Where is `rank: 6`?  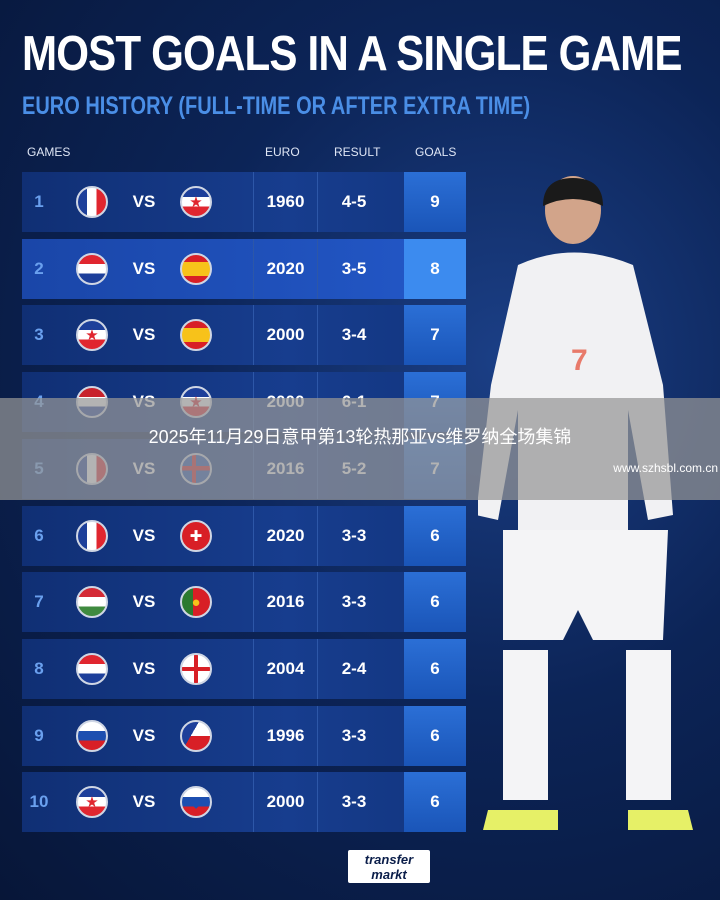
rank: 6 is located at coordinates (39, 535).